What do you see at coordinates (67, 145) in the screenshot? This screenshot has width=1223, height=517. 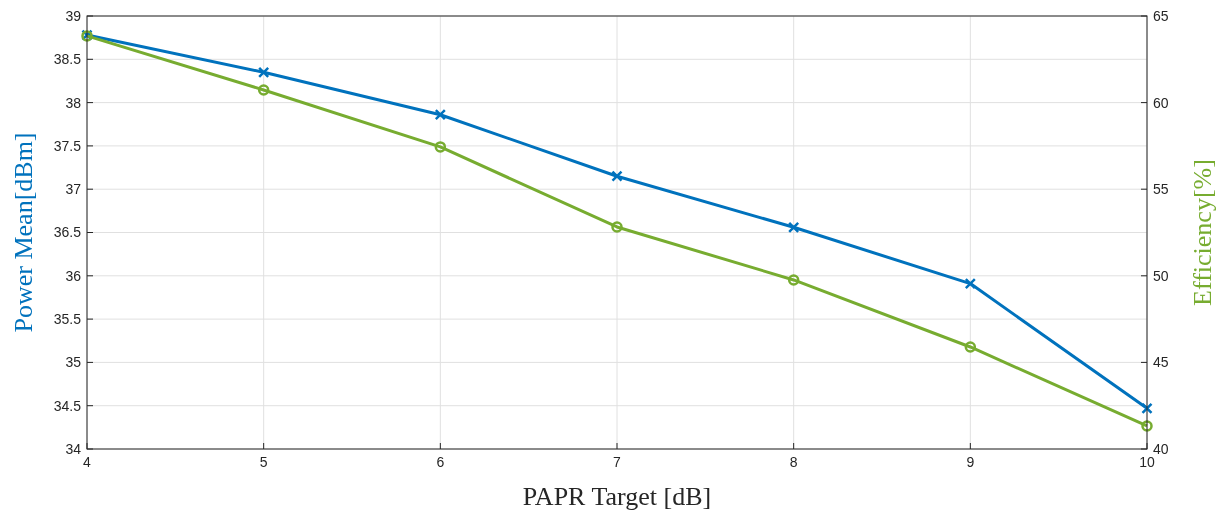 I see `y-tick-label: 37.5` at bounding box center [67, 145].